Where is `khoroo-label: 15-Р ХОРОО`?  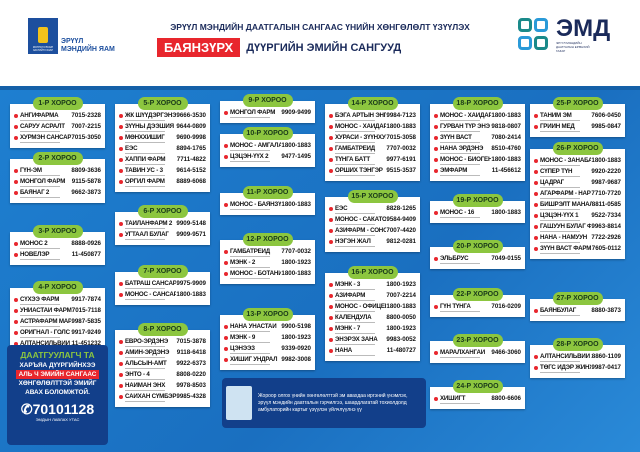 khoroo-label: 15-Р ХОРОО is located at coordinates (372, 196).